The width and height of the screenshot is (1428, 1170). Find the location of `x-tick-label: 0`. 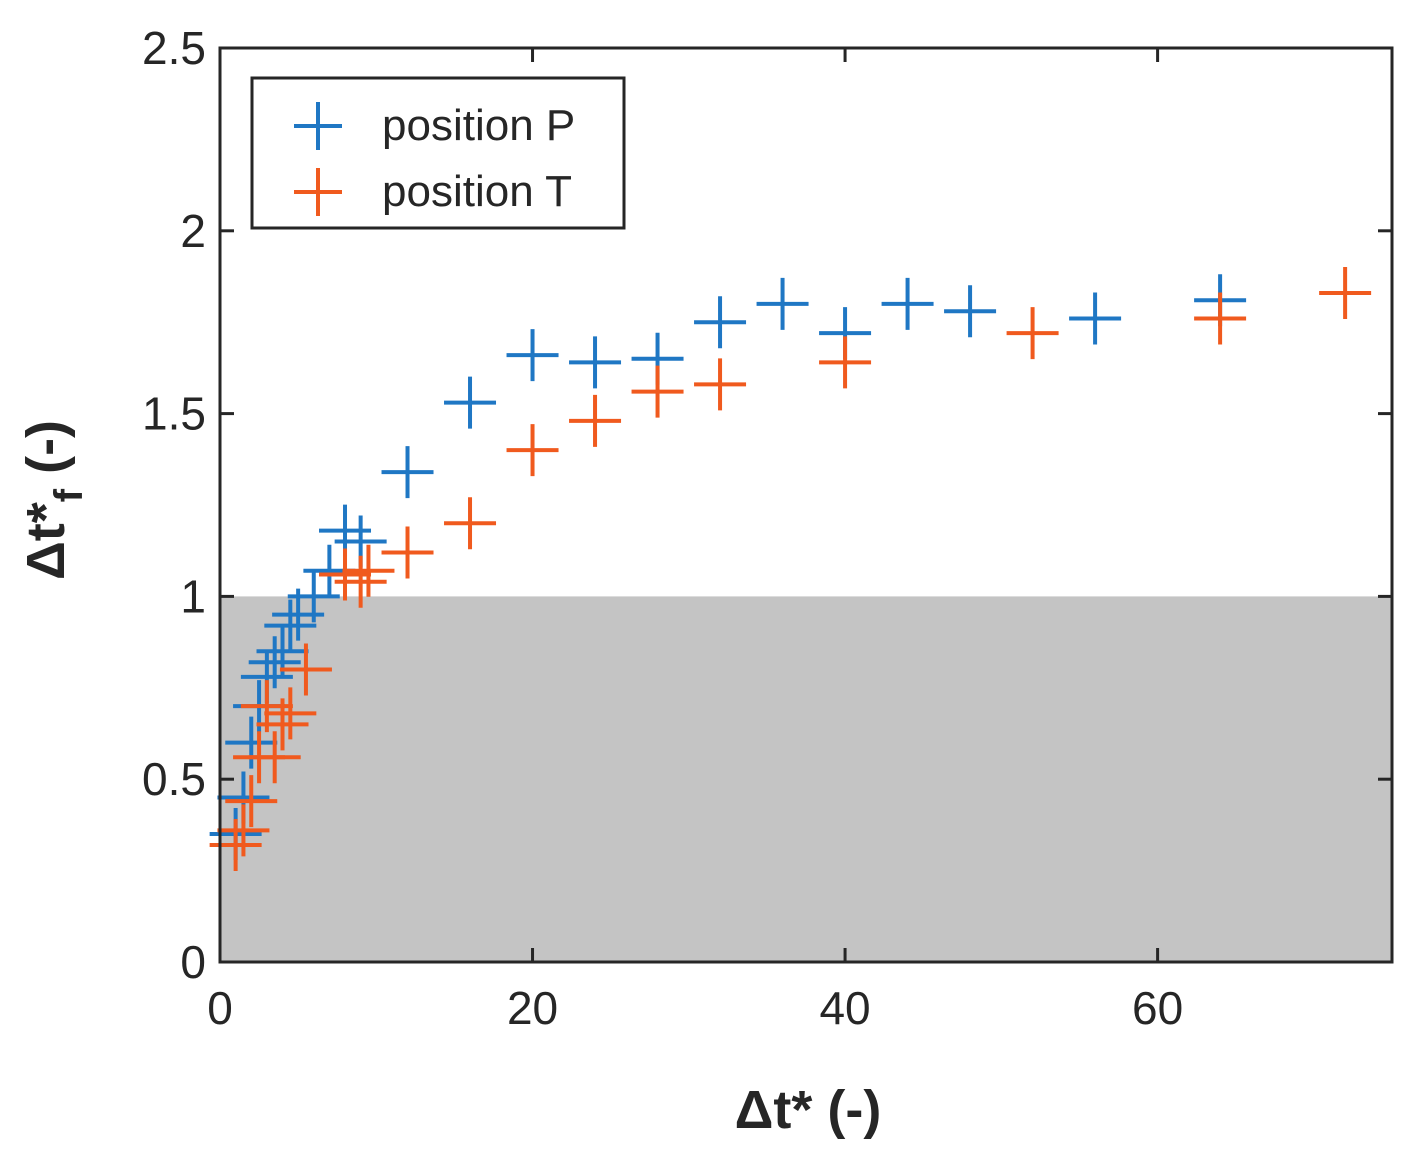

x-tick-label: 0 is located at coordinates (220, 1008).